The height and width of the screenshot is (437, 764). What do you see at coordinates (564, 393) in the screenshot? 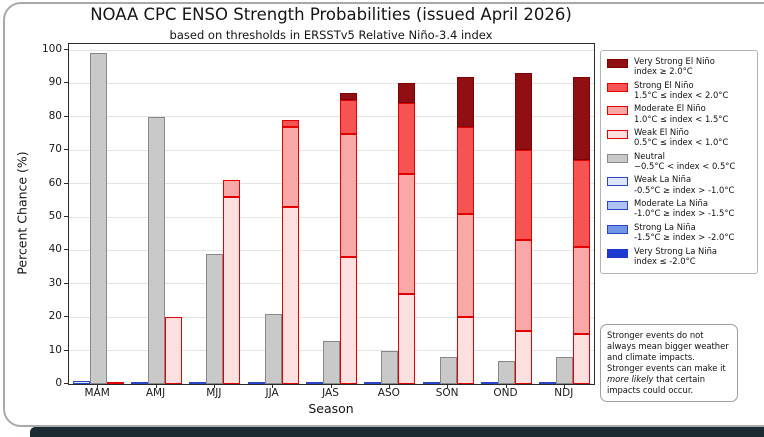
I see `x-tick-label: NDJ` at bounding box center [564, 393].